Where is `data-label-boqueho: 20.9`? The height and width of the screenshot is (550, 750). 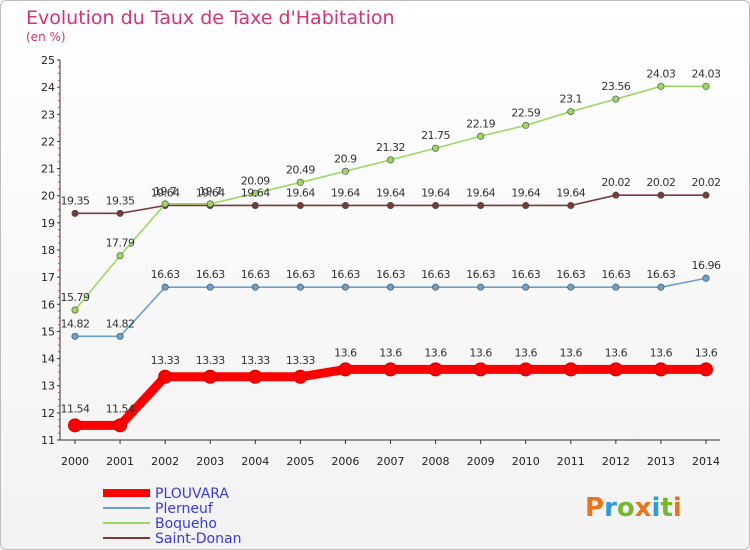
data-label-boqueho: 20.9 is located at coordinates (345, 158).